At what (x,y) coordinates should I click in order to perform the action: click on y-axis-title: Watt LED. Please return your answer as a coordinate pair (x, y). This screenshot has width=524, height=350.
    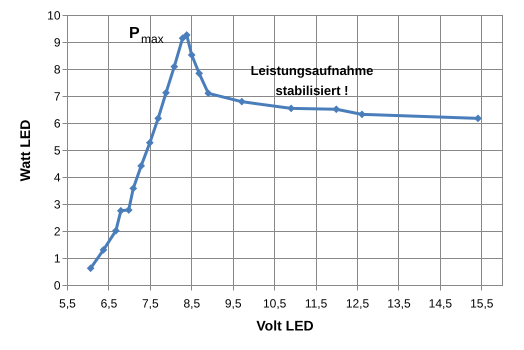
    Looking at the image, I should click on (25, 151).